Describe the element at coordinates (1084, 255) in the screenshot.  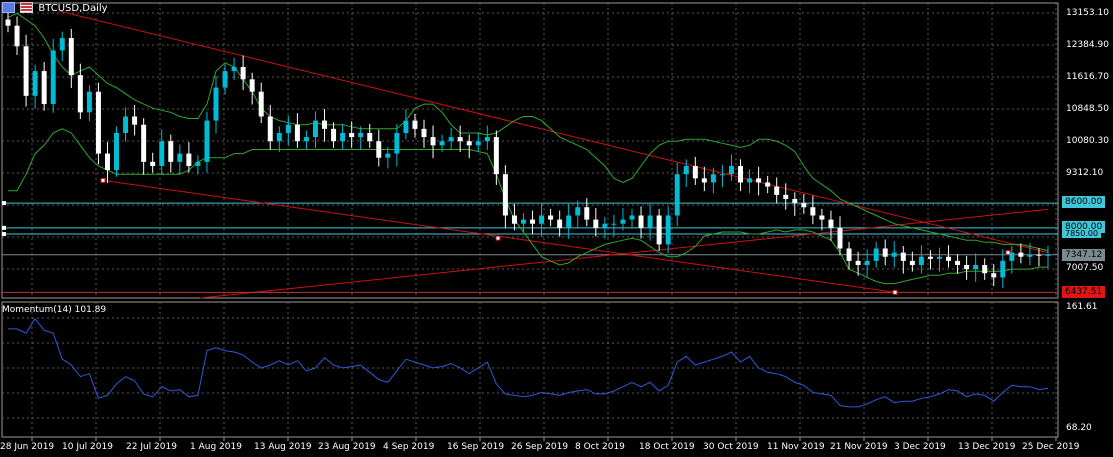
I see `current-price-badge: 7347.12` at that location.